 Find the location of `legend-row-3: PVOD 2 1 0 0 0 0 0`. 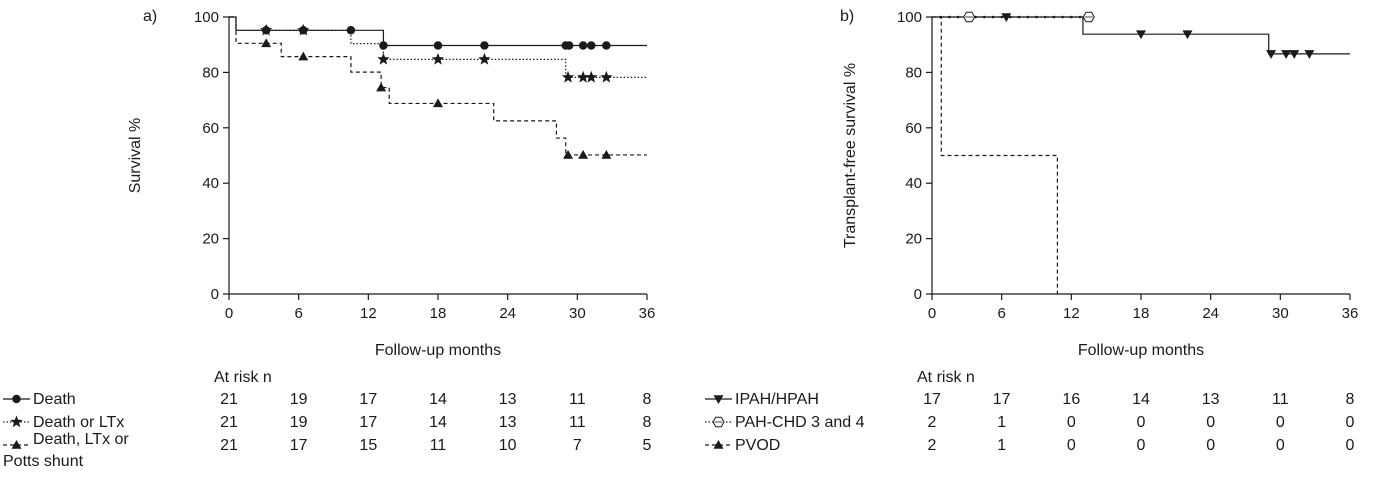

legend-row-3: PVOD 2 1 0 0 0 0 0 is located at coordinates (1030, 445).